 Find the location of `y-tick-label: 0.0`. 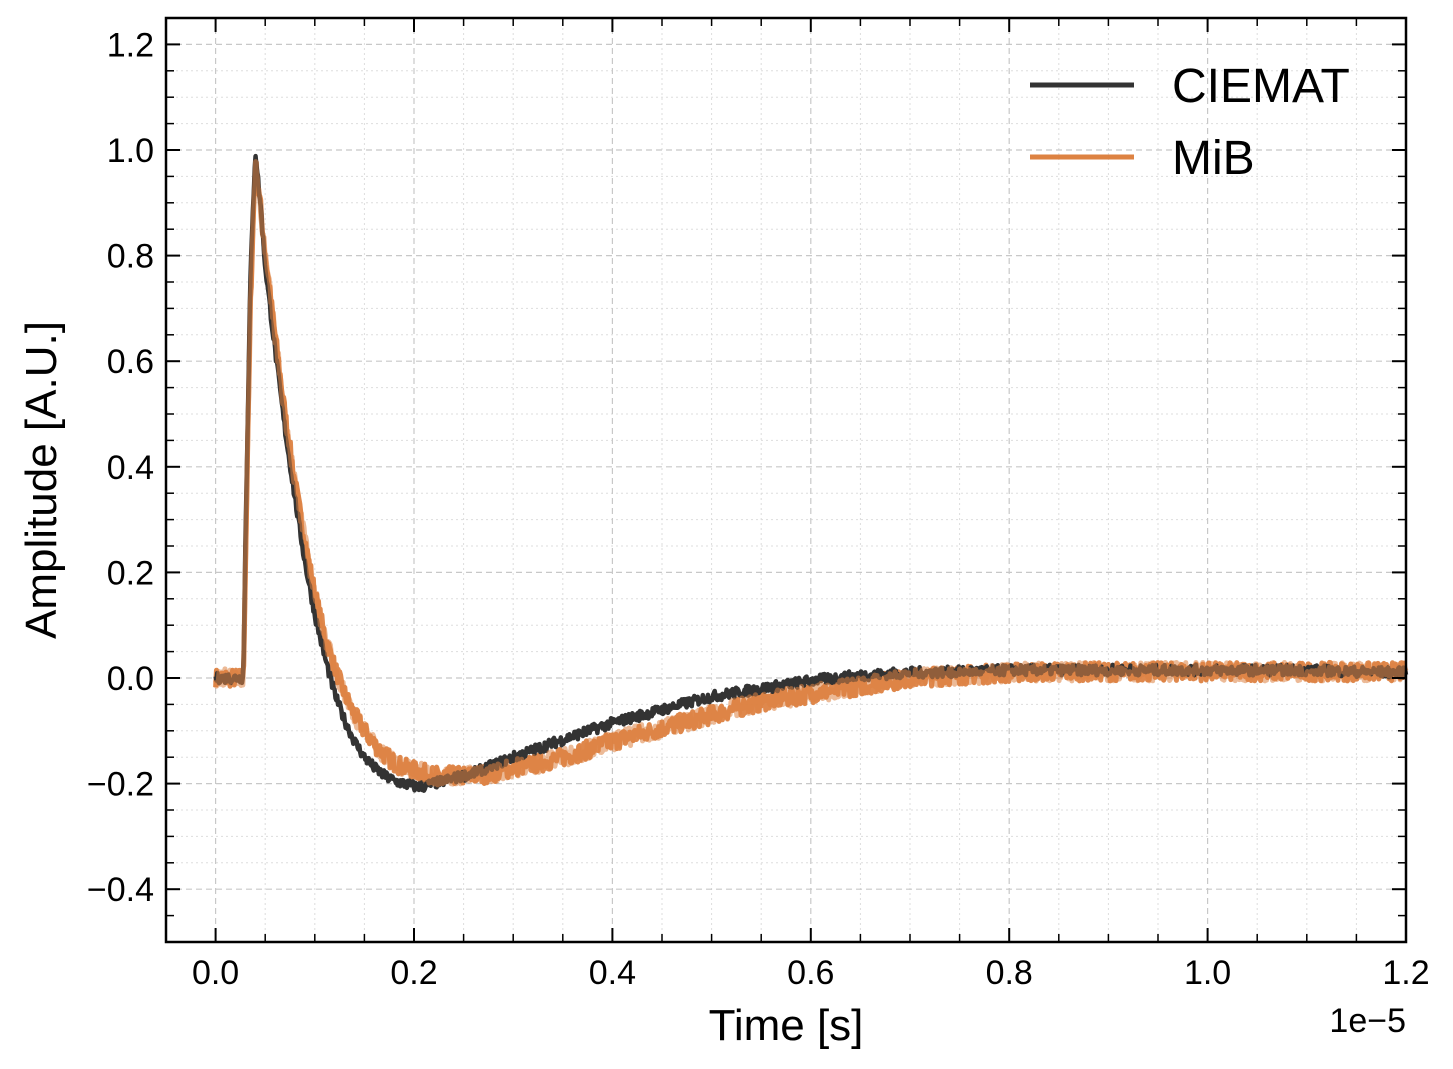

y-tick-label: 0.0 is located at coordinates (130, 679).